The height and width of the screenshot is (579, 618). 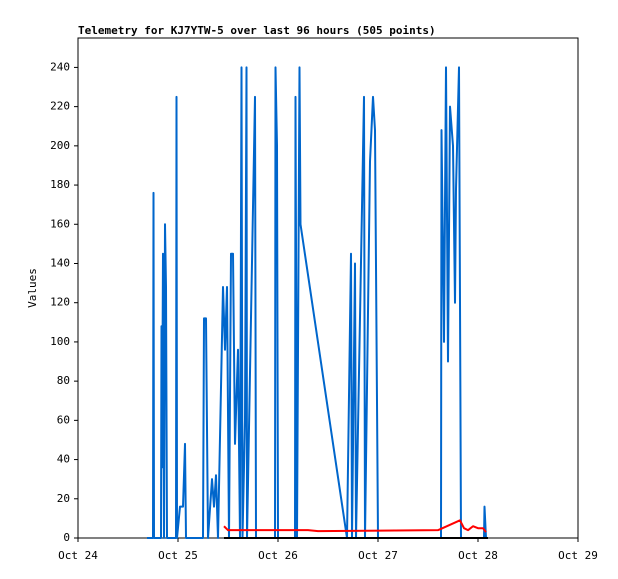 What do you see at coordinates (60, 184) in the screenshot?
I see `y-tick-label: 180` at bounding box center [60, 184].